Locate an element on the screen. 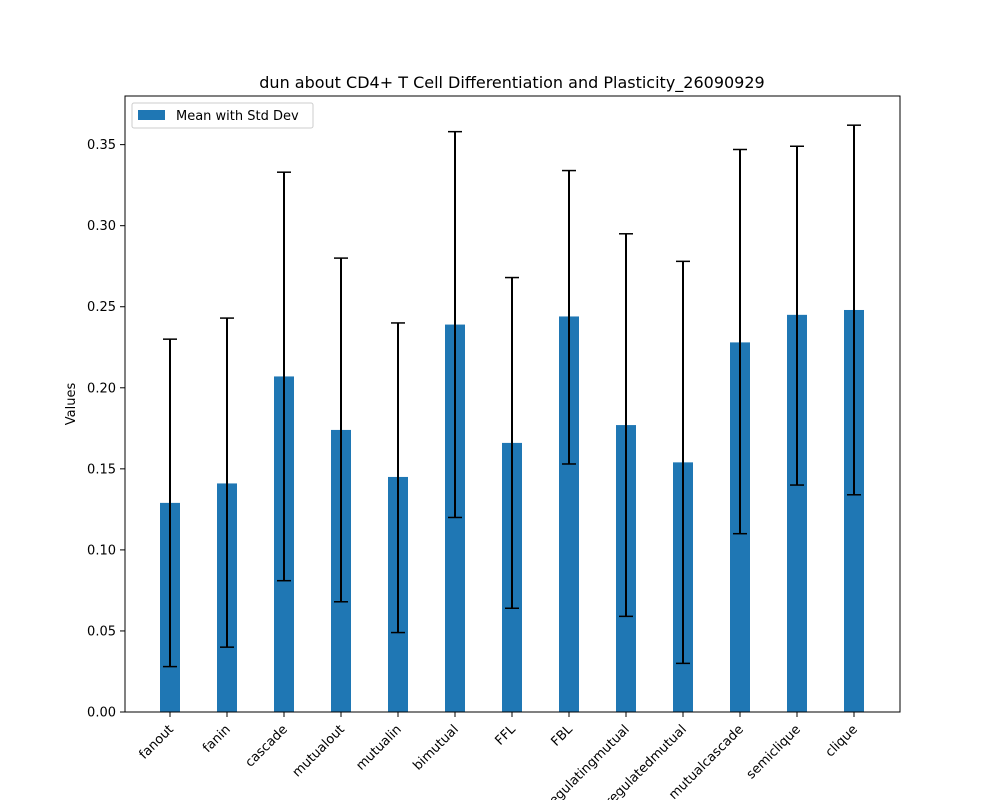  error-bar-FFL is located at coordinates (512, 443).